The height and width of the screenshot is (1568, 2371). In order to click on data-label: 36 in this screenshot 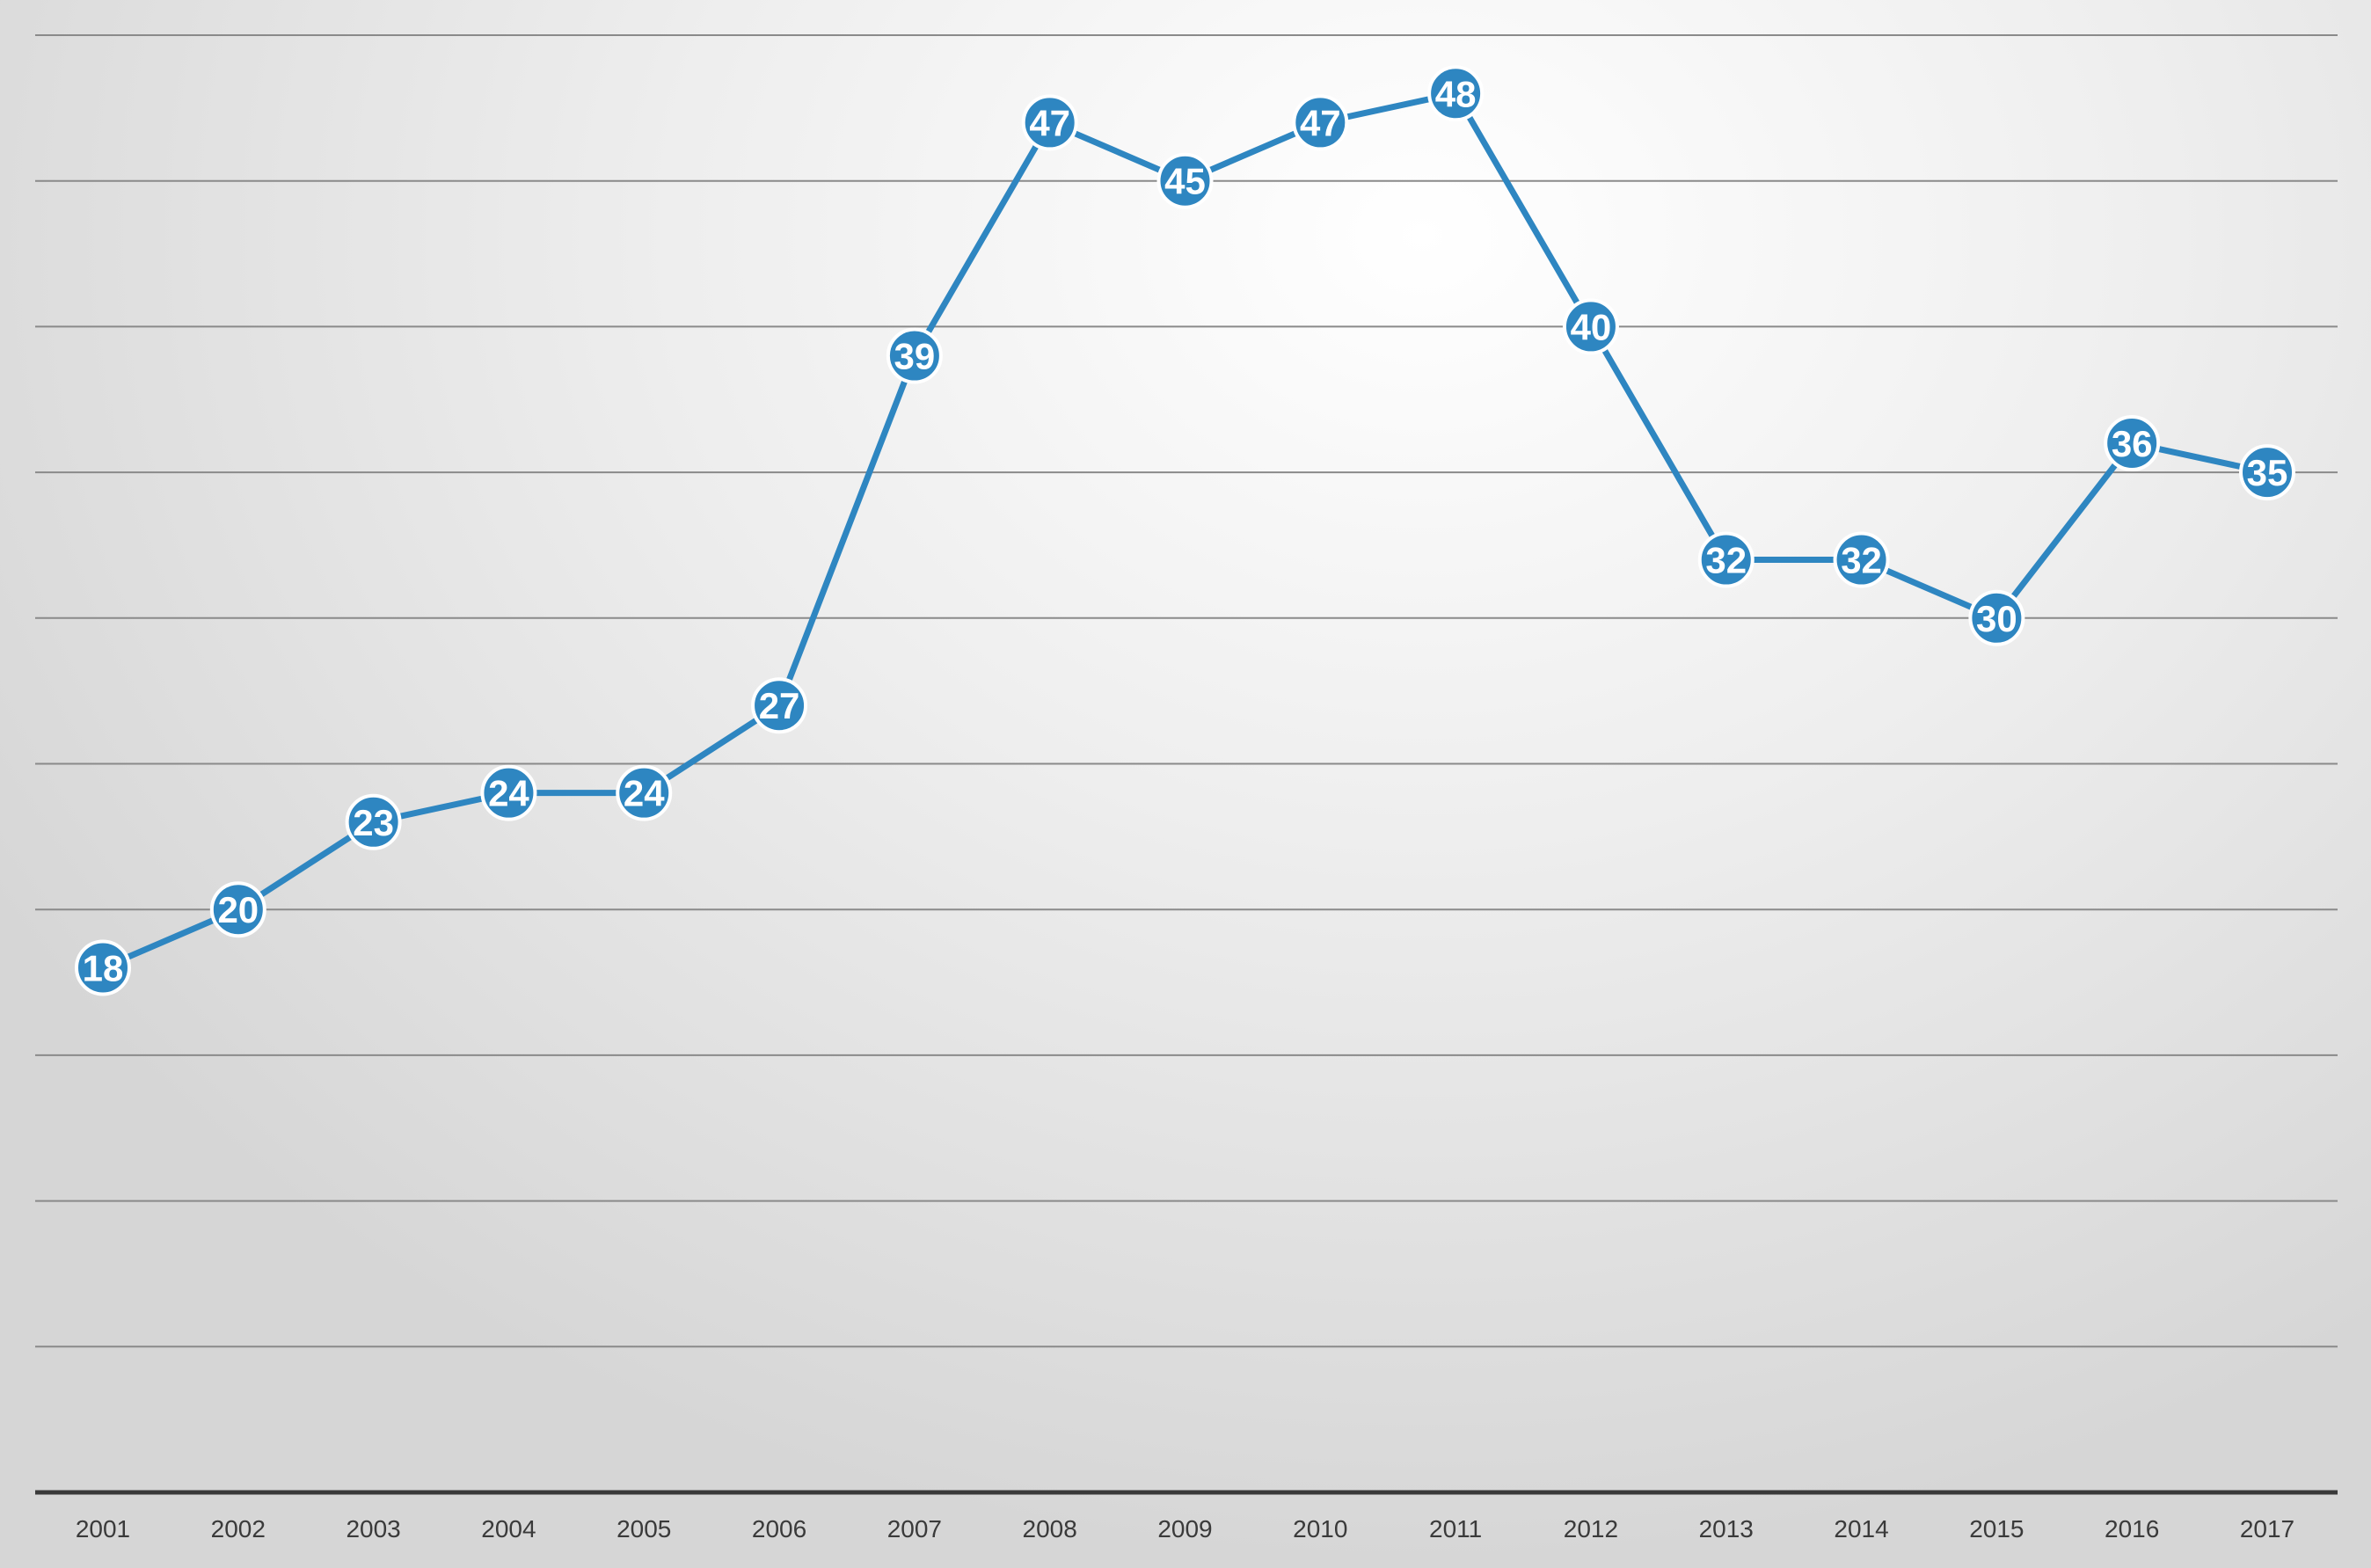, I will do `click(2132, 443)`.